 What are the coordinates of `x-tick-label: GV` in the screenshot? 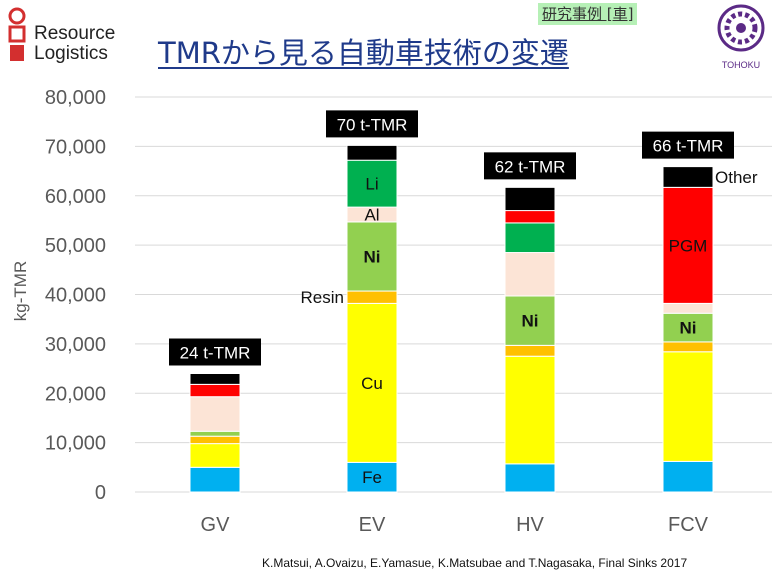 It's located at (216, 525).